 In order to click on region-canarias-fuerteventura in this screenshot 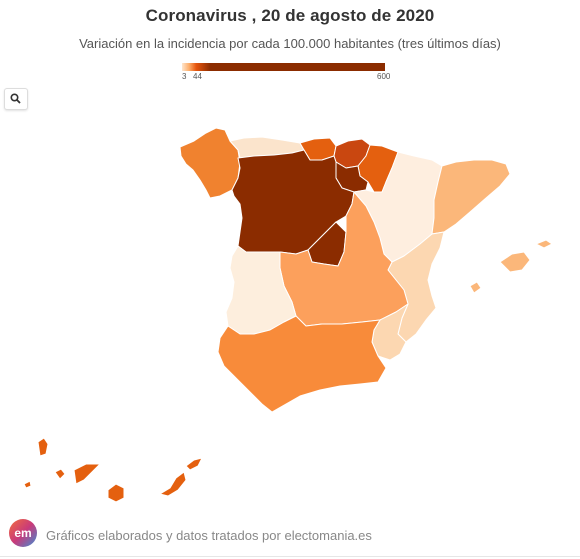, I will do `click(173, 484)`.